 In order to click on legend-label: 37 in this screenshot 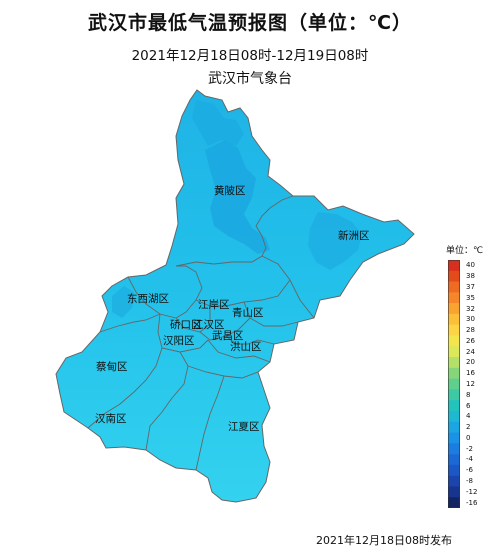, I will do `click(470, 286)`.